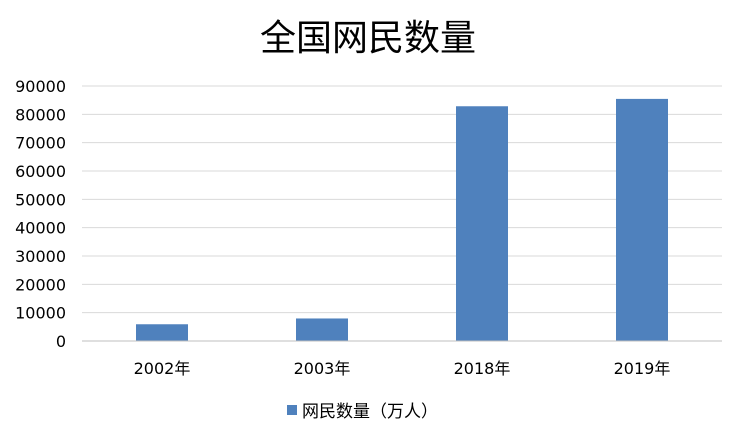 Image resolution: width=737 pixels, height=438 pixels. Describe the element at coordinates (292, 410) in the screenshot. I see `legend-swatch` at that location.